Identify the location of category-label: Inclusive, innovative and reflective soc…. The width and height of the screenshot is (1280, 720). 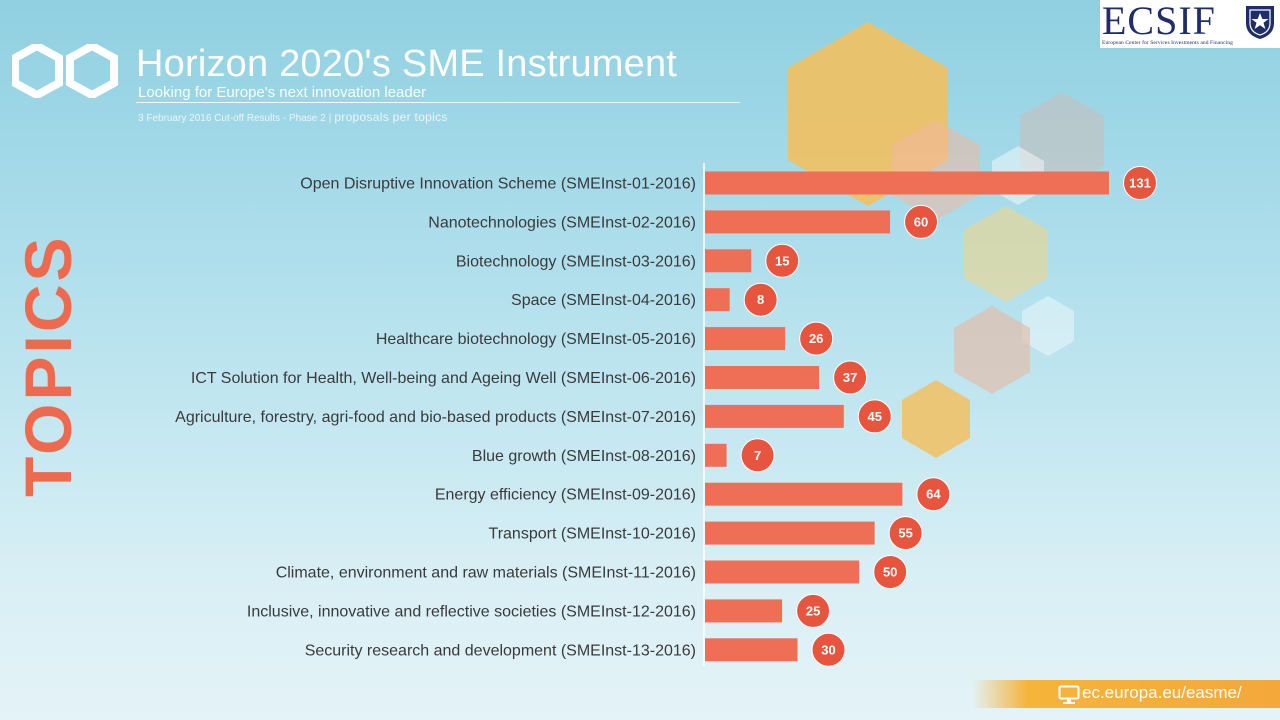
(471, 611).